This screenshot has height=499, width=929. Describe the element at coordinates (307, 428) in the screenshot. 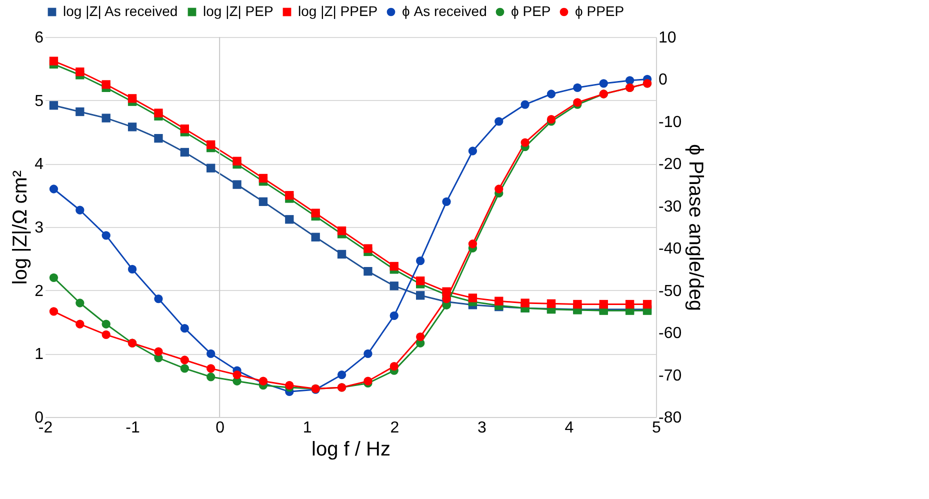

I see `x-tick-label: 1` at that location.